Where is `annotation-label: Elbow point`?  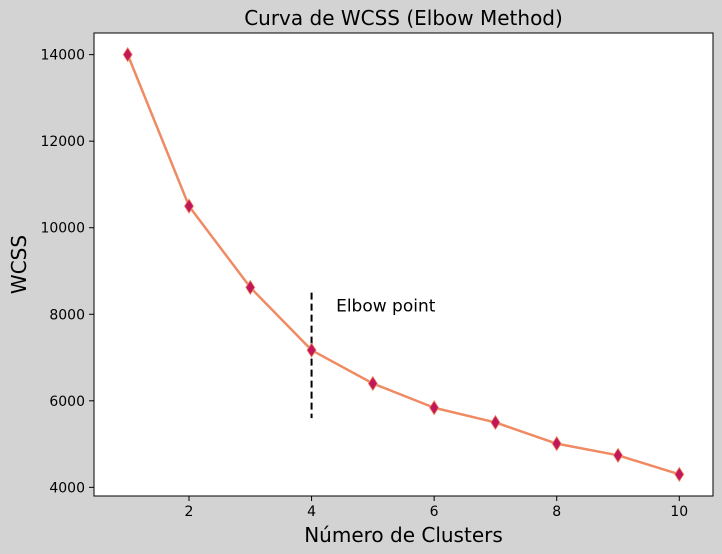 annotation-label: Elbow point is located at coordinates (386, 307).